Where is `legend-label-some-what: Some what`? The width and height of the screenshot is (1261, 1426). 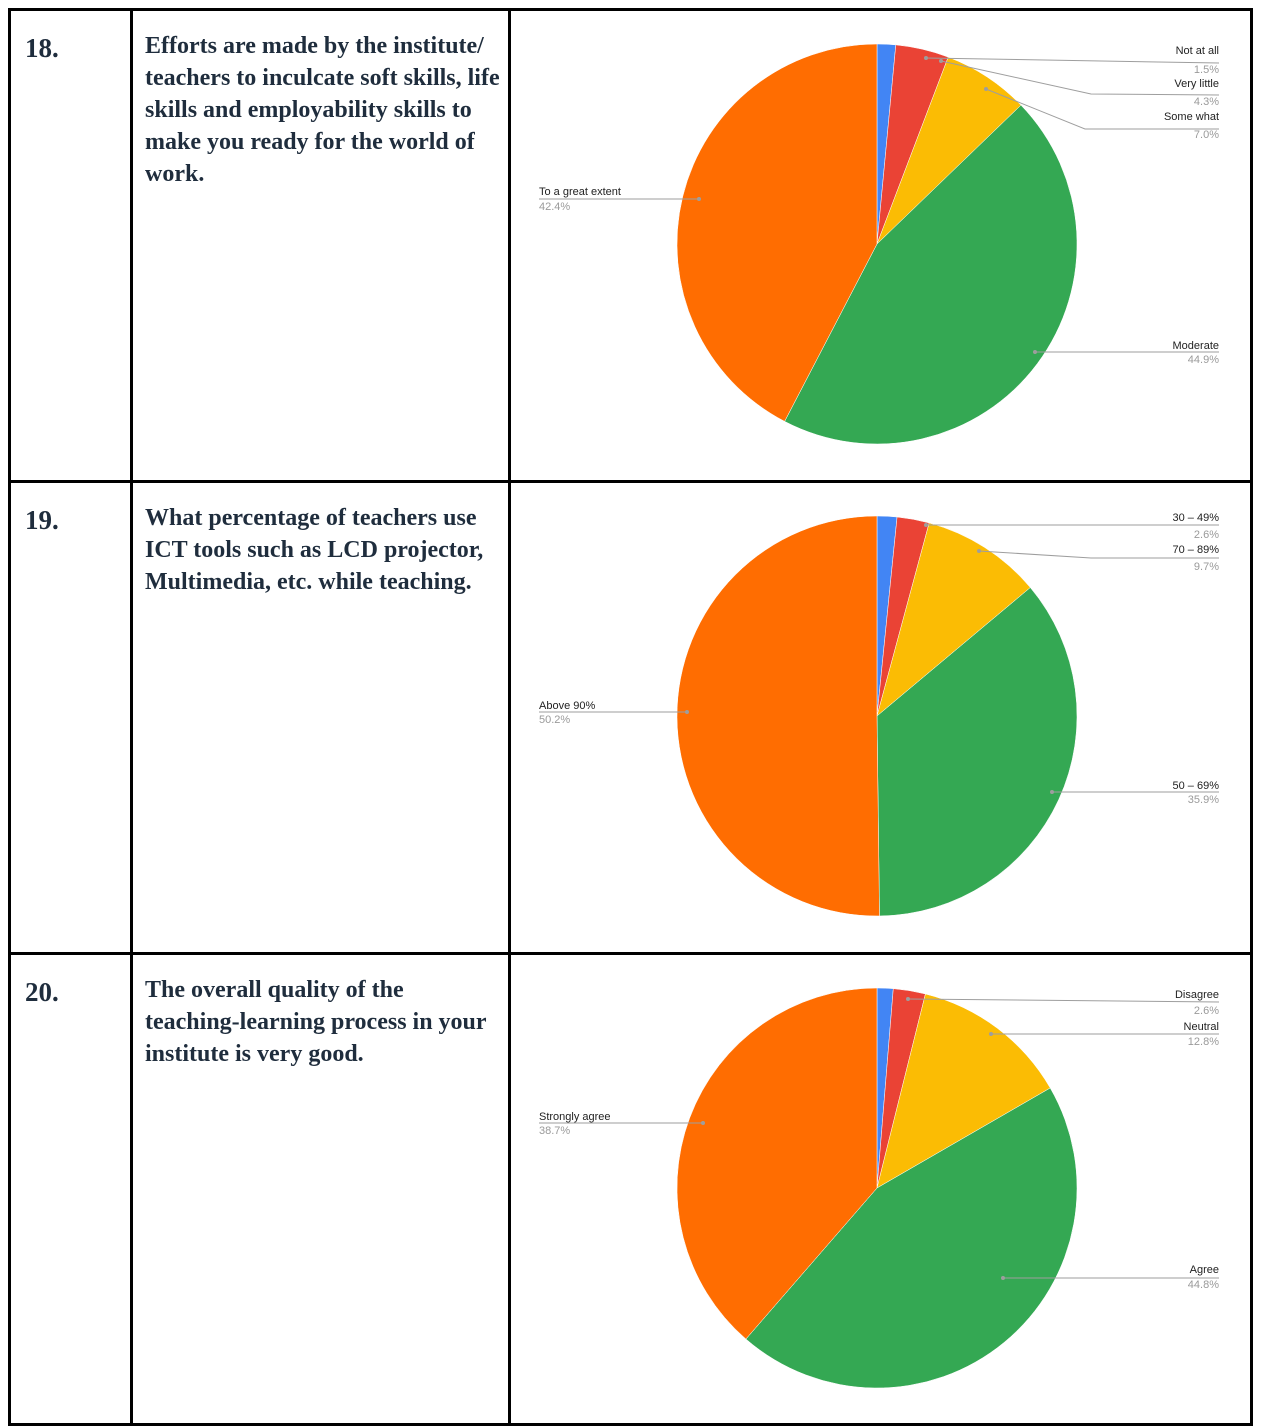 legend-label-some-what: Some what is located at coordinates (1191, 117).